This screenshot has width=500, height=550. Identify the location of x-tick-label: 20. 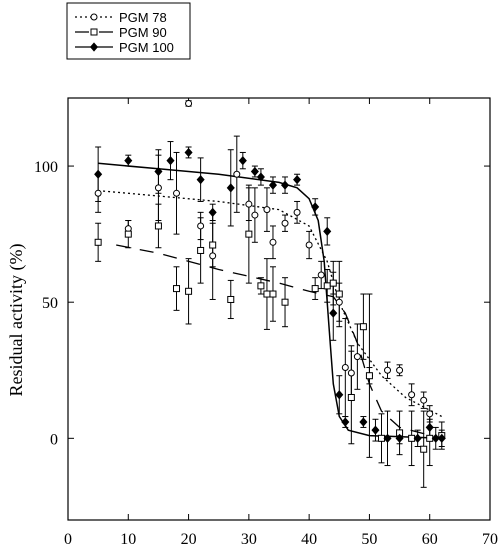
(189, 539).